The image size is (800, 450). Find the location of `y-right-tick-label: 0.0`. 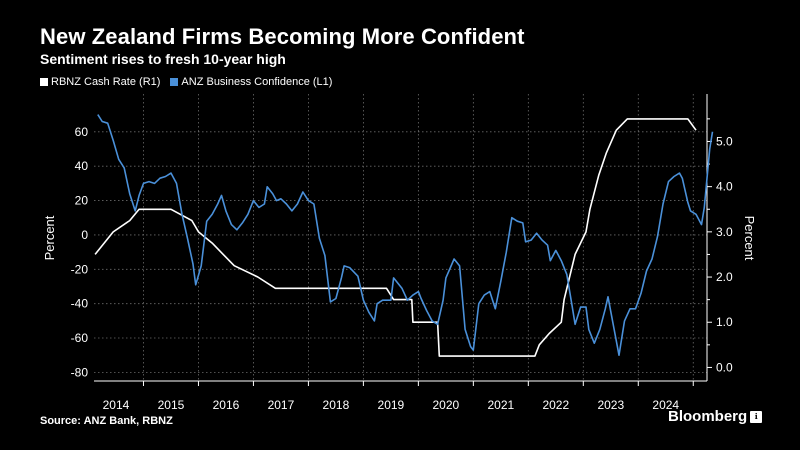

y-right-tick-label: 0.0 is located at coordinates (724, 367).